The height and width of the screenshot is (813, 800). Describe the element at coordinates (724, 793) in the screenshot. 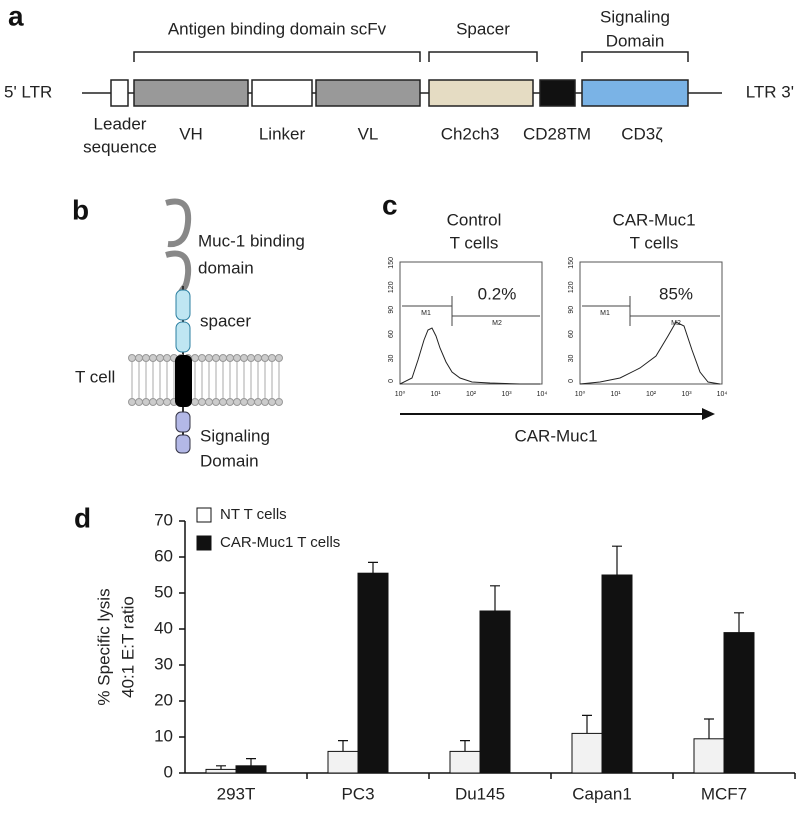

I see `x-tick-label: MCF7` at that location.